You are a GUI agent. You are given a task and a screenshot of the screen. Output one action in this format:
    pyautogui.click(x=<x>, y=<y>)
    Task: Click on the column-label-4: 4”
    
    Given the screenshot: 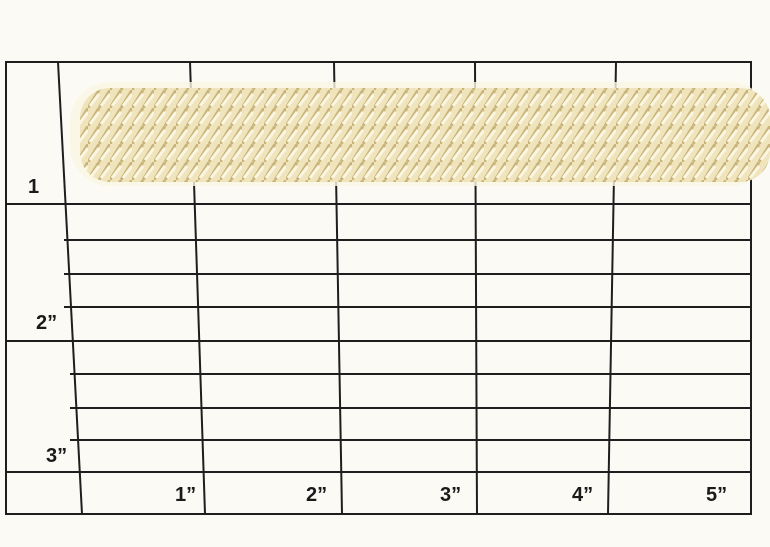 What is the action you would take?
    pyautogui.click(x=583, y=495)
    